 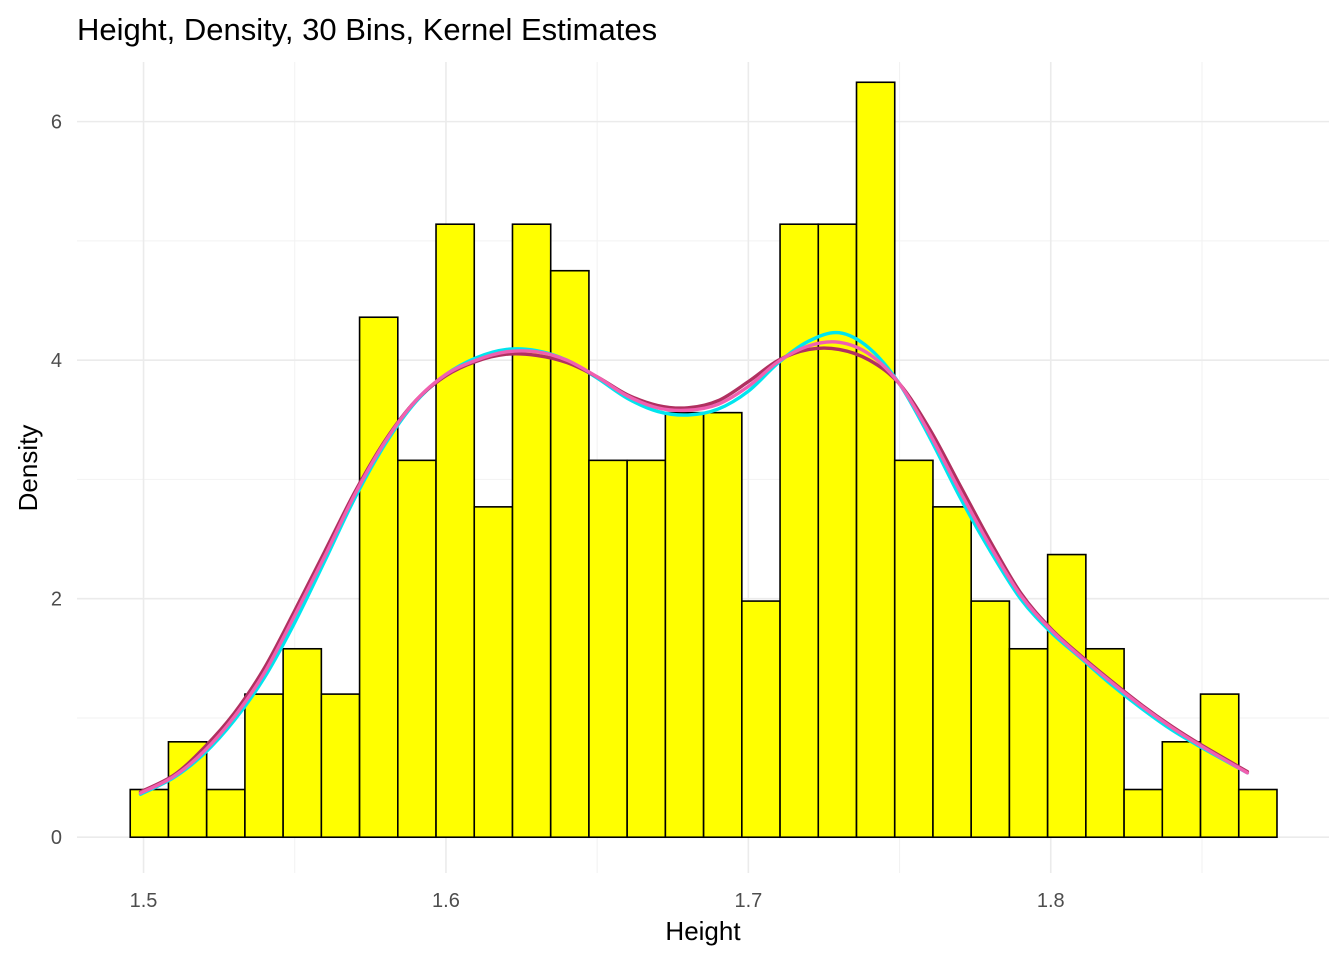 What do you see at coordinates (56, 123) in the screenshot?
I see `y-tick-label: 6` at bounding box center [56, 123].